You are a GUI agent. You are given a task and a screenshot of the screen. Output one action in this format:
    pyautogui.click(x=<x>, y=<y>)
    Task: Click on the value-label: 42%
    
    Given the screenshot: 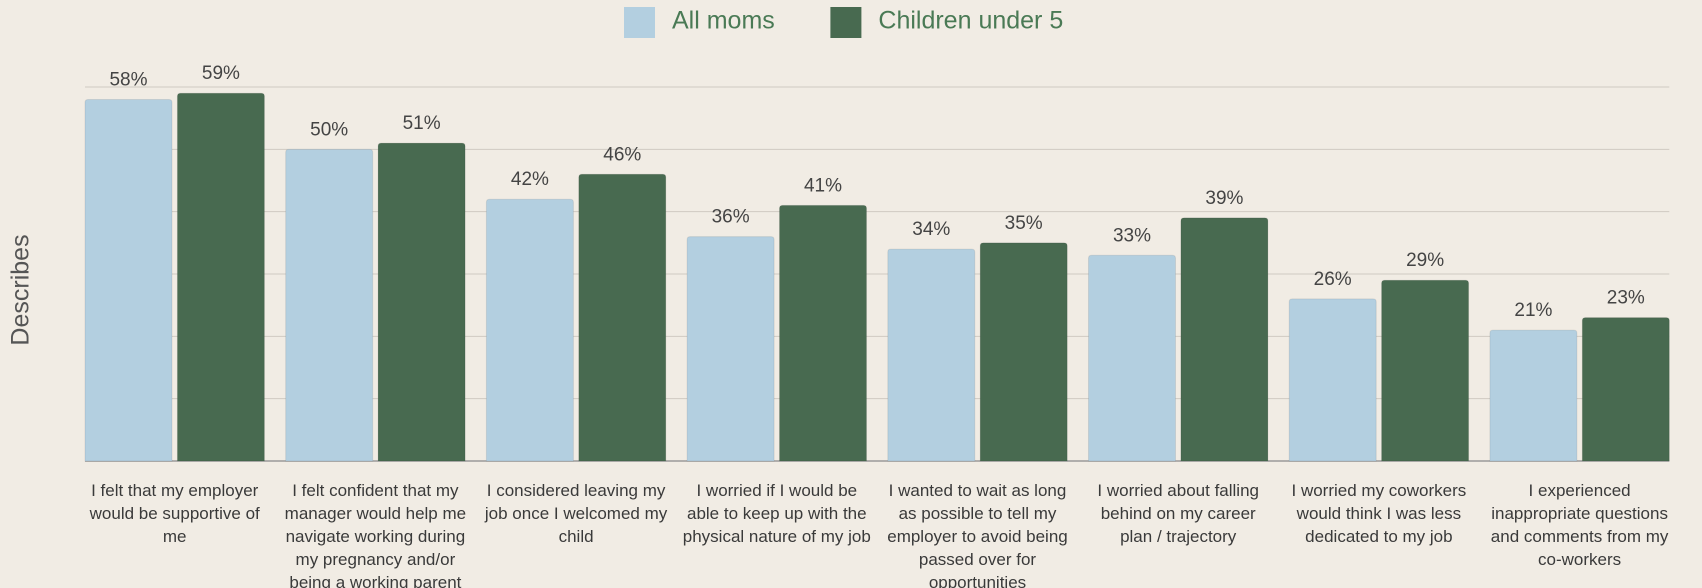 What is the action you would take?
    pyautogui.click(x=530, y=179)
    